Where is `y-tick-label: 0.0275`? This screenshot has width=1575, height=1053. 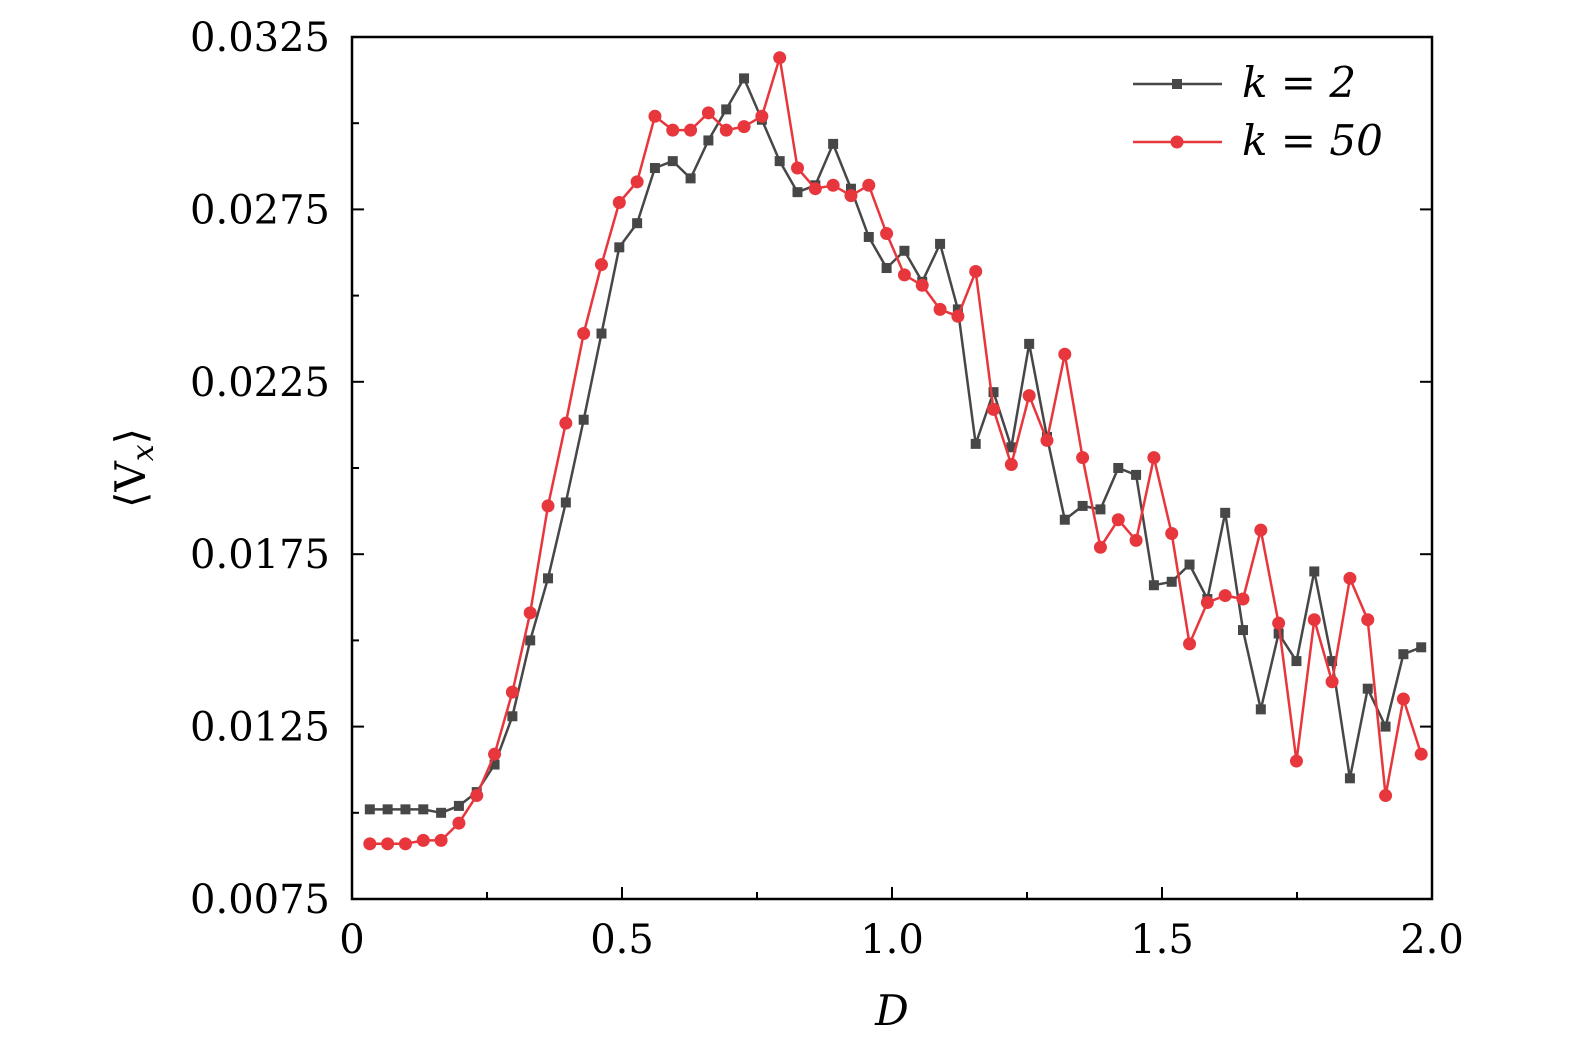 y-tick-label: 0.0275 is located at coordinates (260, 210).